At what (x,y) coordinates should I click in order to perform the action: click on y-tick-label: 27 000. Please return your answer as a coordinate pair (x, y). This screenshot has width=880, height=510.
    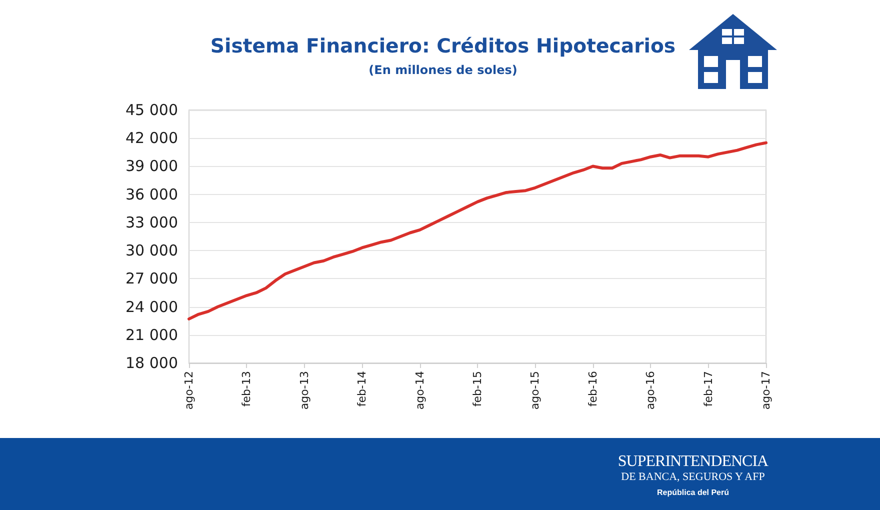
    Looking at the image, I should click on (152, 279).